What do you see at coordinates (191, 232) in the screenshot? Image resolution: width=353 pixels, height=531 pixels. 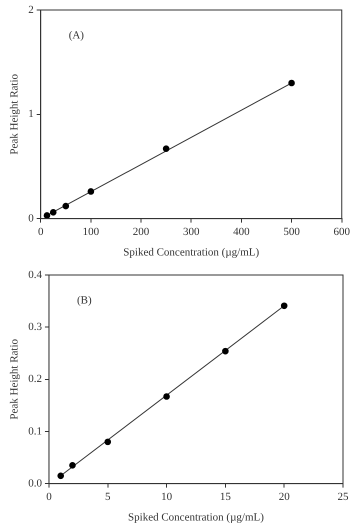 I see `x-tick-label: 300` at bounding box center [191, 232].